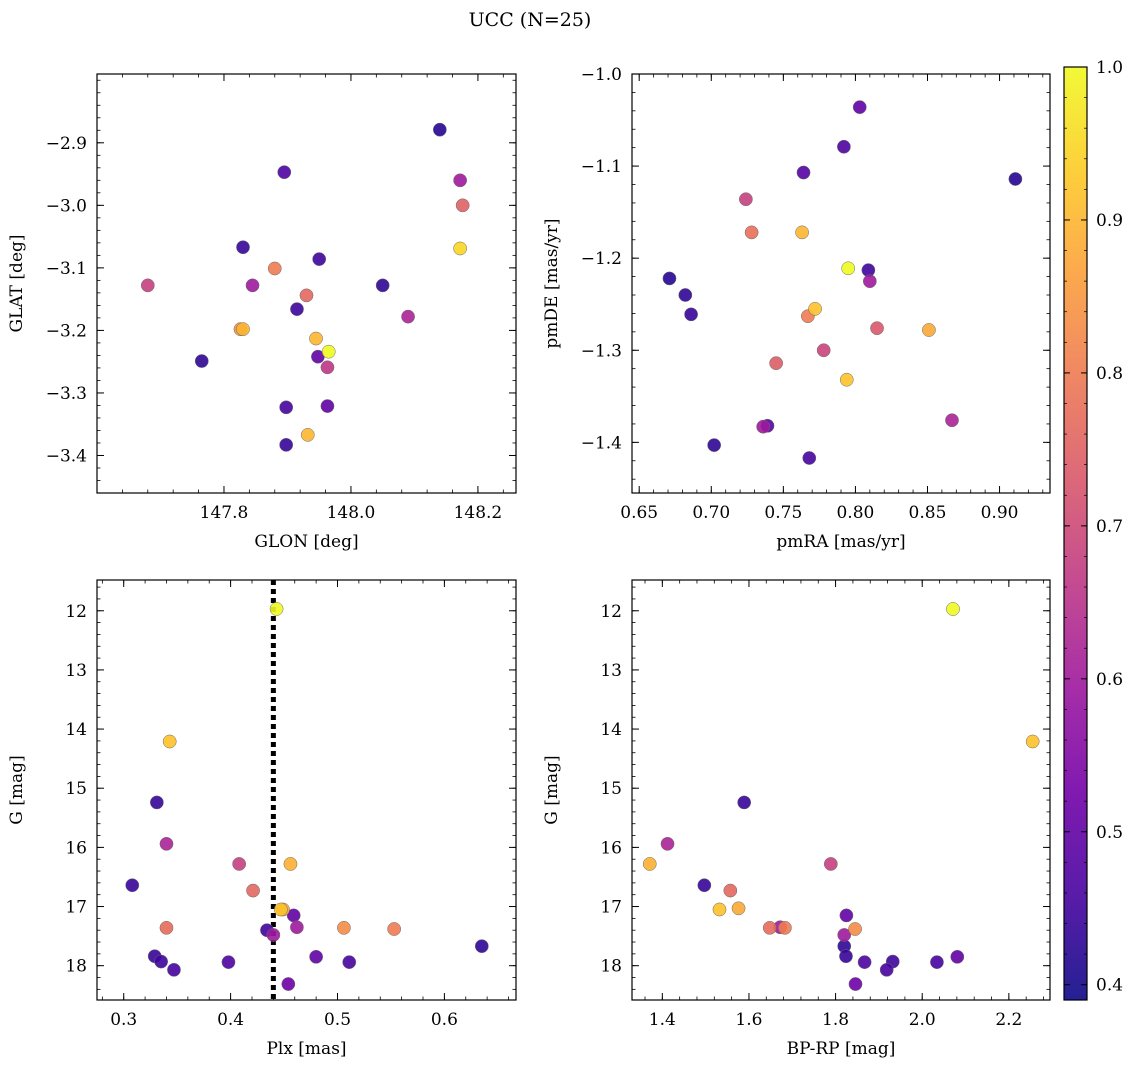  Describe the element at coordinates (601, 75) in the screenshot. I see `y-tick-label: −1.0` at that location.